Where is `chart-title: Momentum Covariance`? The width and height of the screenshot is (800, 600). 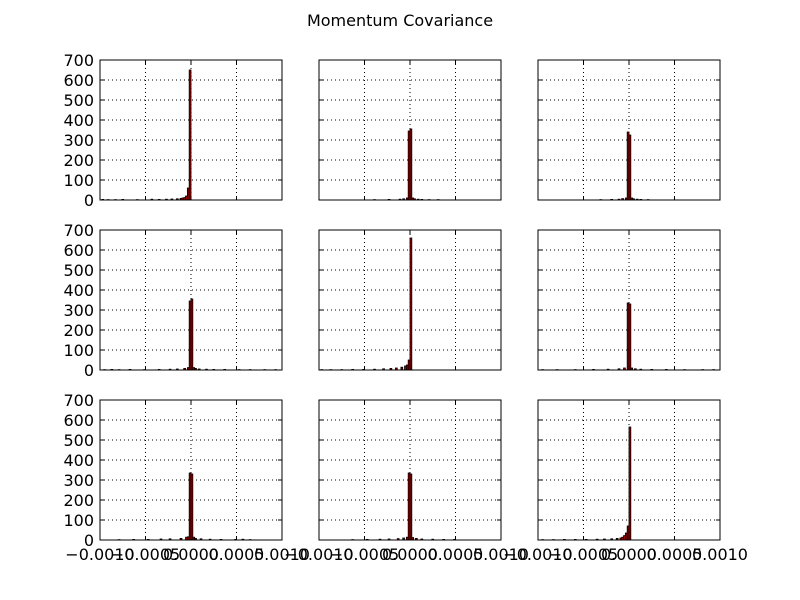
chart-title: Momentum Covariance is located at coordinates (400, 20).